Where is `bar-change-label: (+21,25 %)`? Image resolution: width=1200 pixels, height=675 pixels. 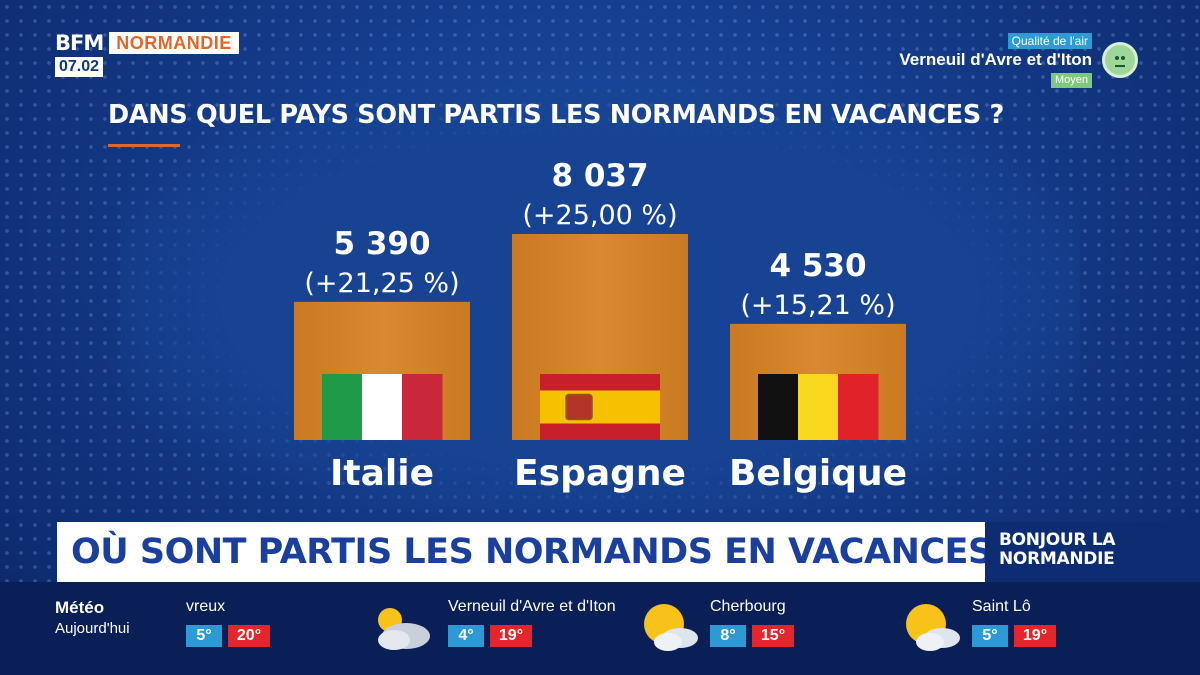
bar-change-label: (+21,25 %) is located at coordinates (381, 283).